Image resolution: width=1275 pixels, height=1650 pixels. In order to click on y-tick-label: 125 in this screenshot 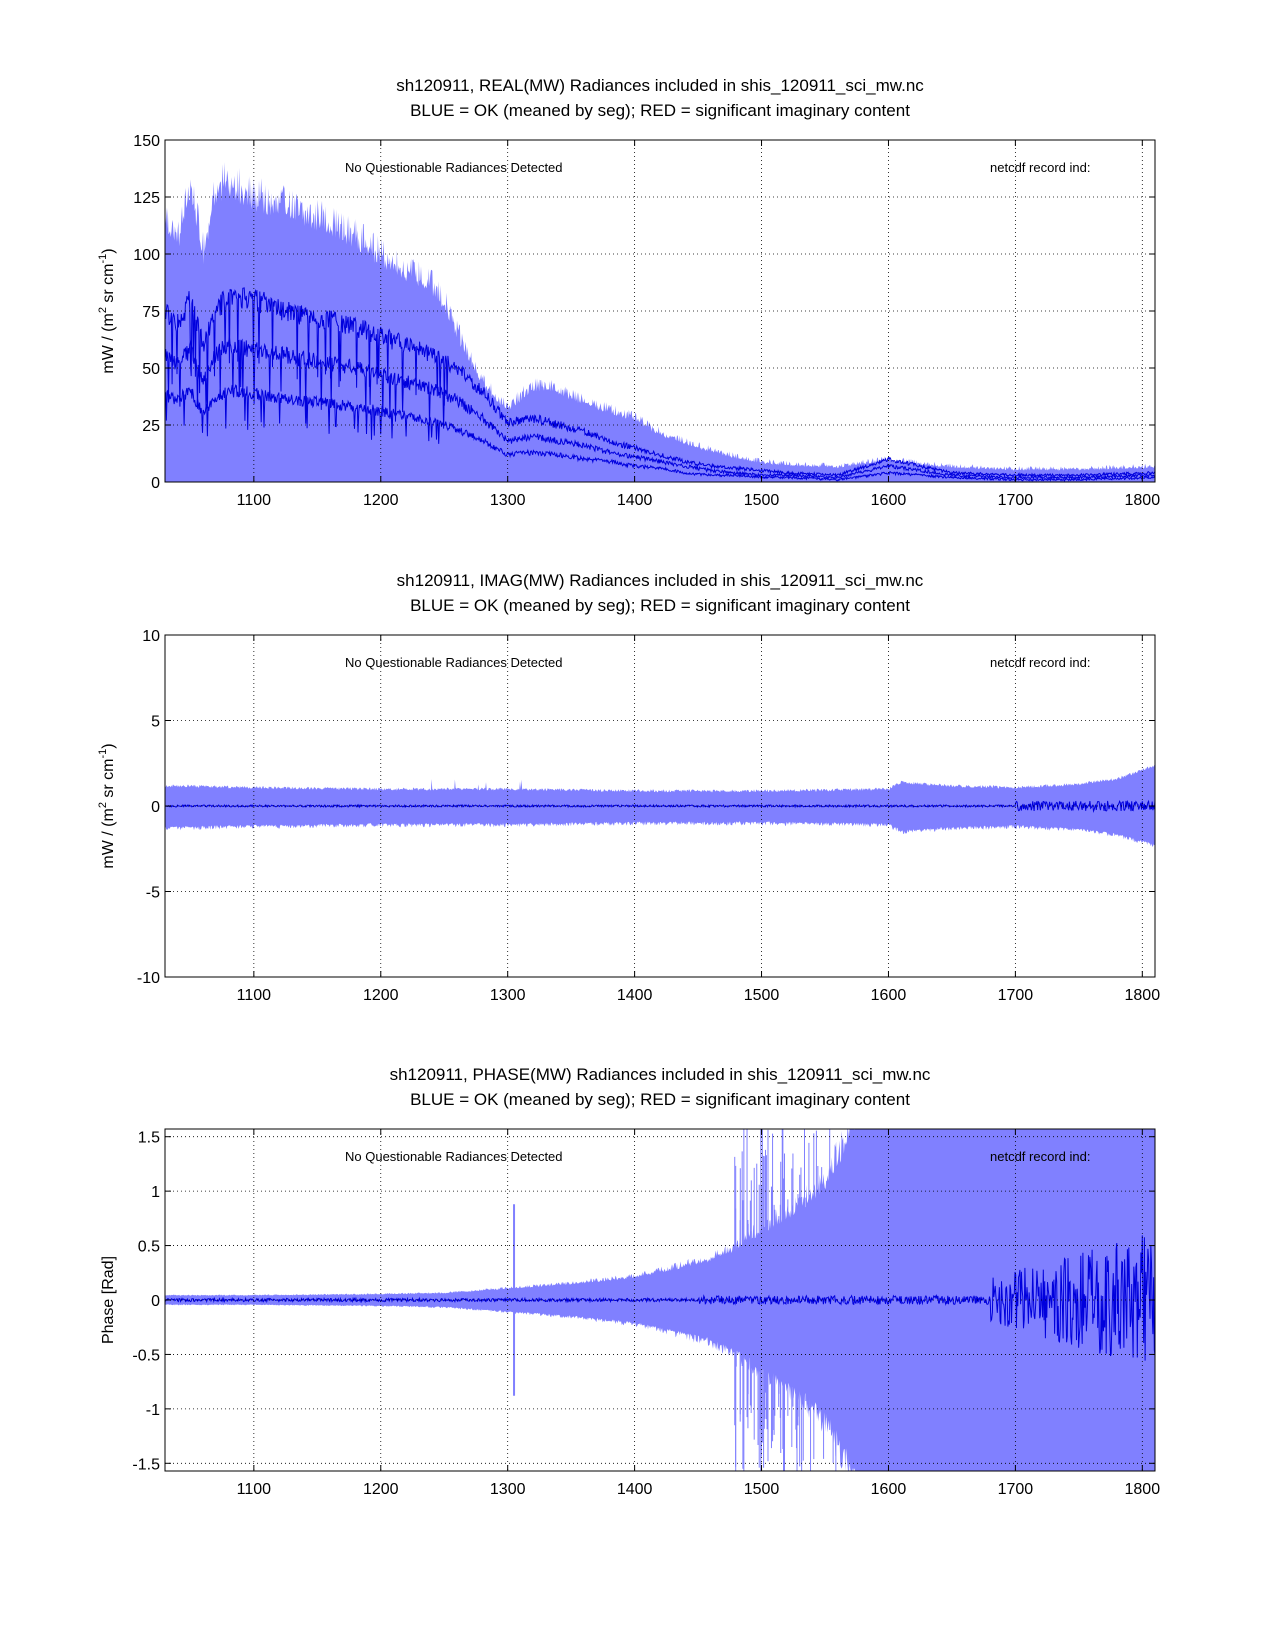, I will do `click(146, 198)`.